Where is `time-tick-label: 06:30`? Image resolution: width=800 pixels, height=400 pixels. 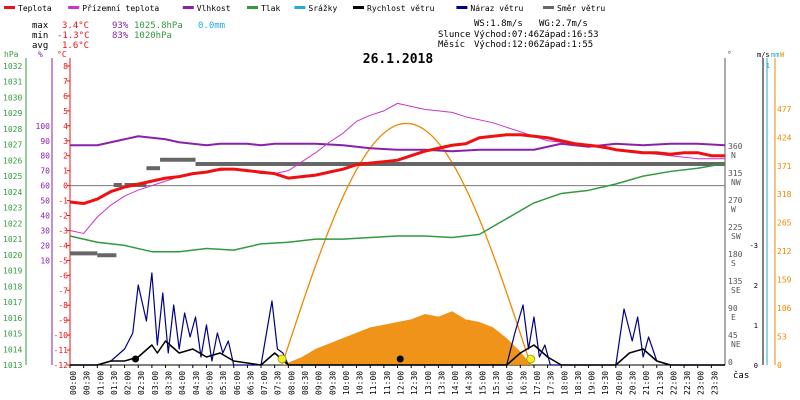
time-tick-label: 06:30 is located at coordinates (250, 383).